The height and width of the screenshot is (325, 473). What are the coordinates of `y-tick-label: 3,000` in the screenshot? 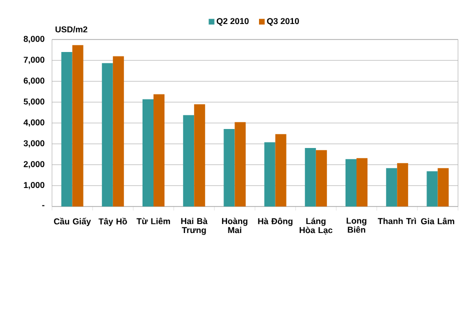 It's located at (34, 144).